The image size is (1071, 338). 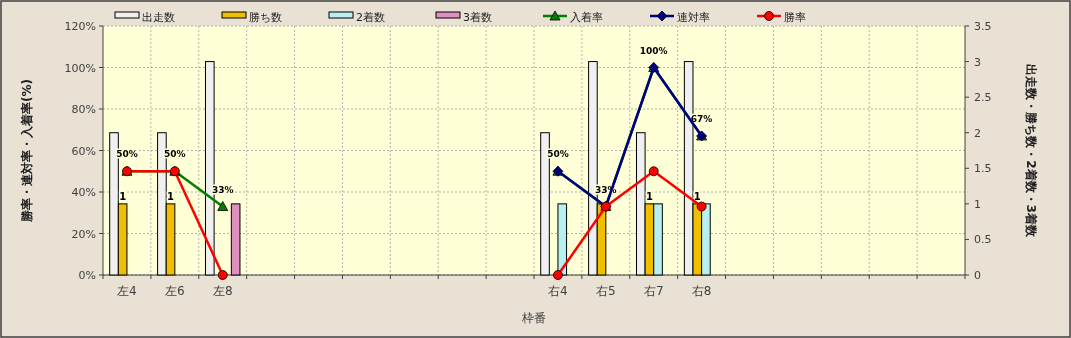 I want to click on legend-label: 2着数, so click(x=370, y=17).